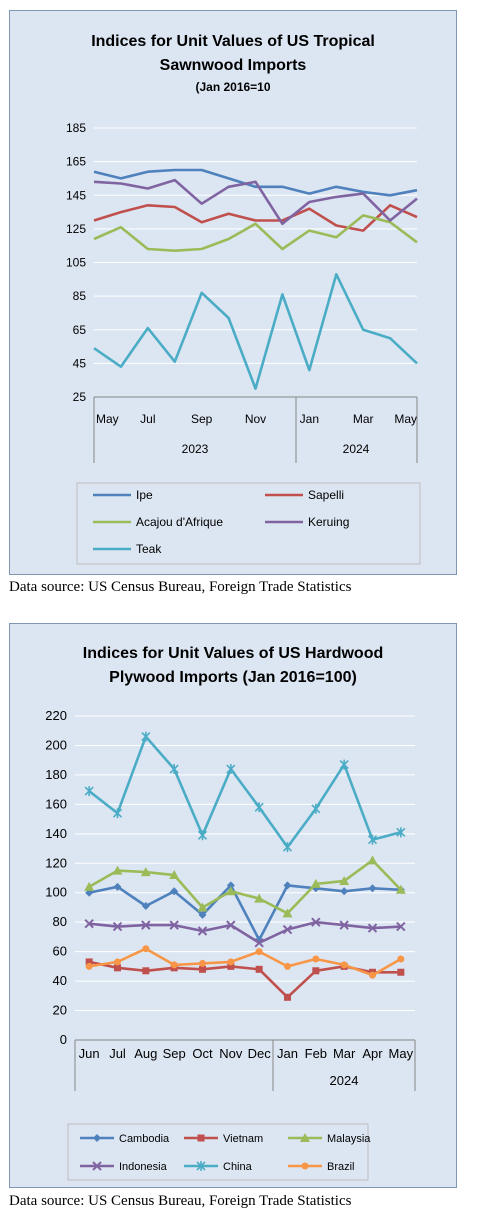 The width and height of the screenshot is (483, 1219). What do you see at coordinates (260, 1053) in the screenshot?
I see `x-tick-label: Dec` at bounding box center [260, 1053].